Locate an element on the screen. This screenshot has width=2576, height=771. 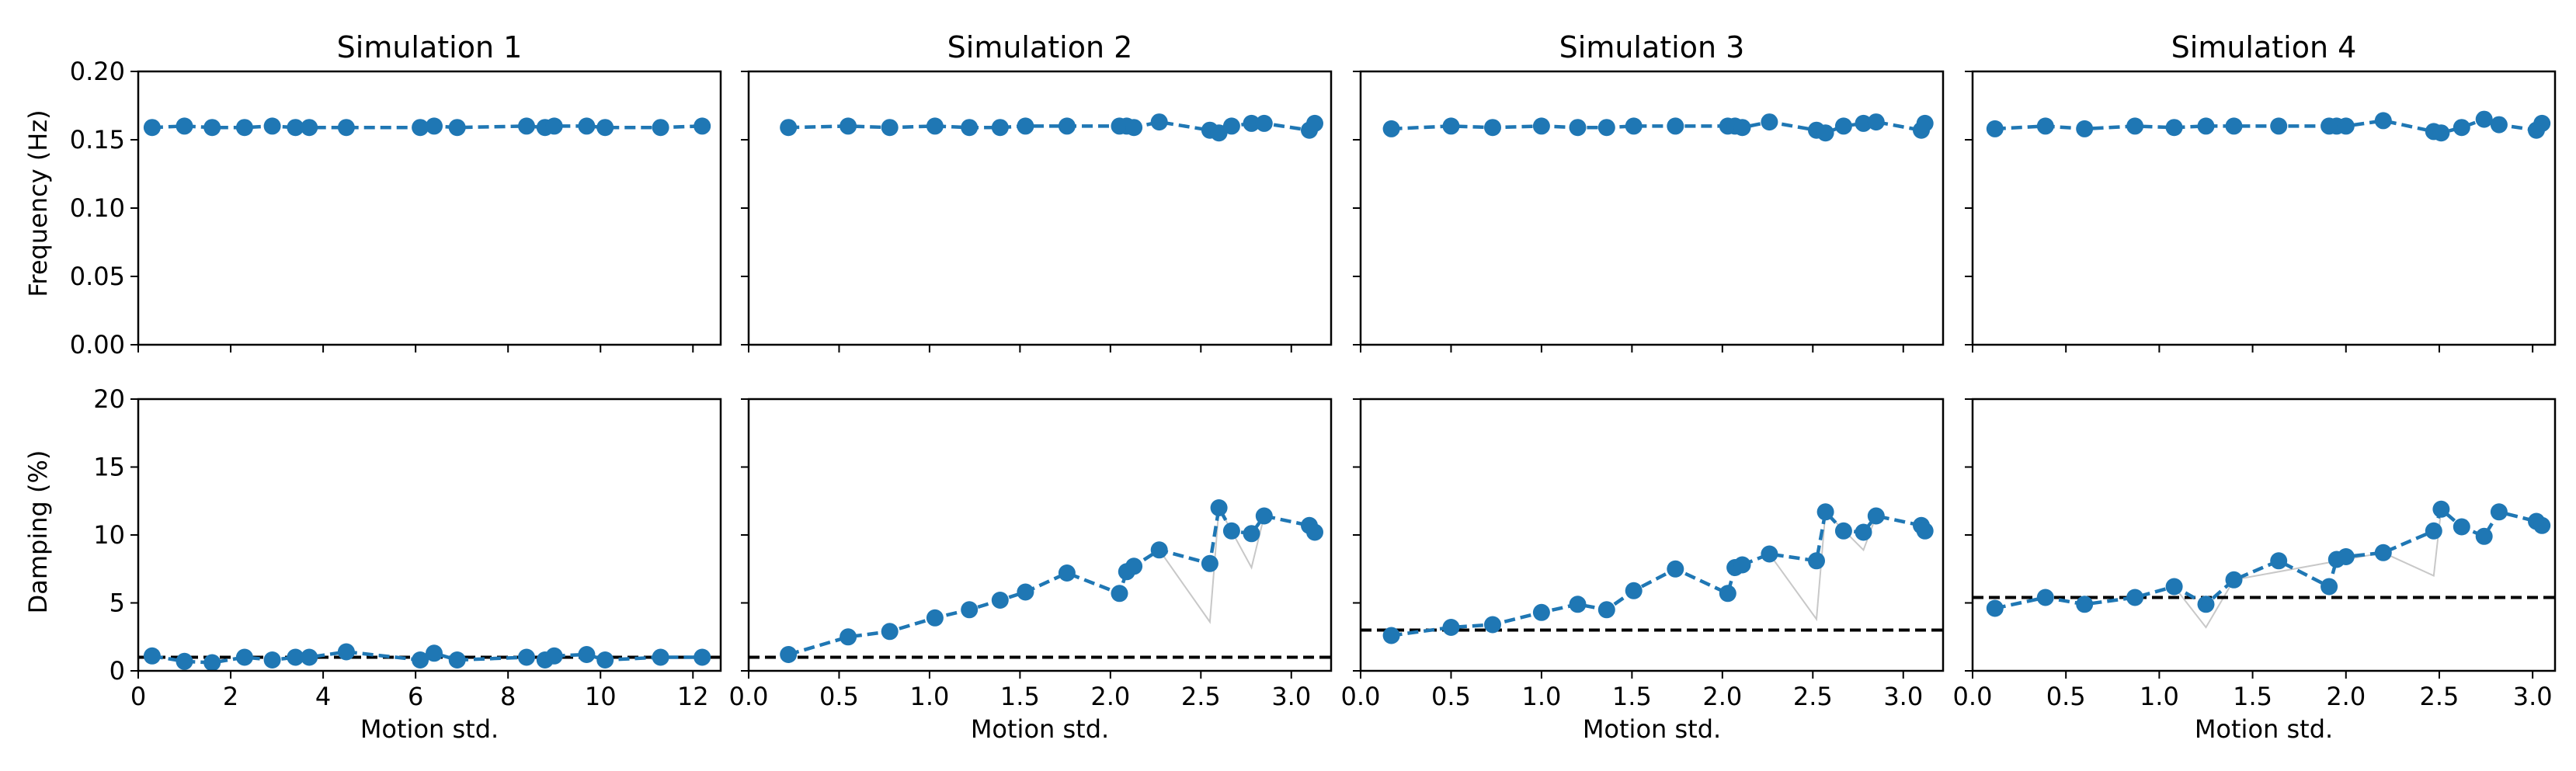
x-axis-label: Motion std. is located at coordinates (1040, 729).